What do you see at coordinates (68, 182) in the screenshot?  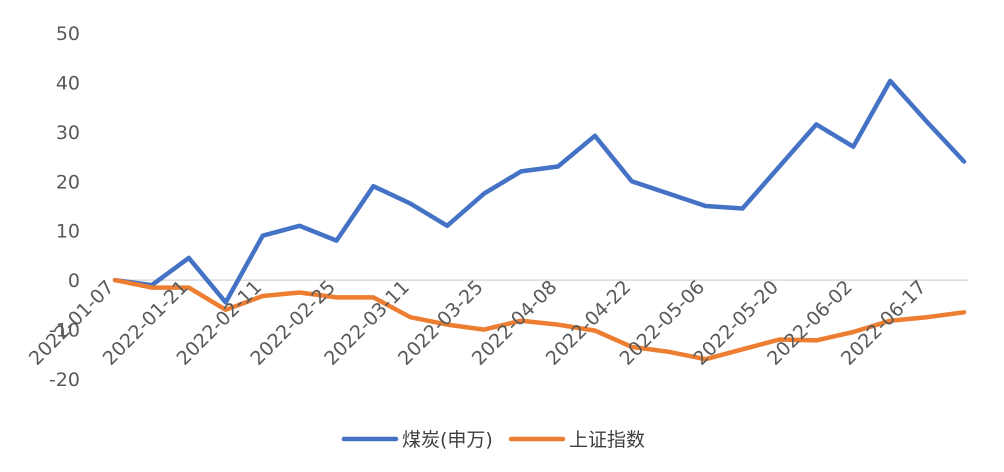 I see `y-tick-label: 20` at bounding box center [68, 182].